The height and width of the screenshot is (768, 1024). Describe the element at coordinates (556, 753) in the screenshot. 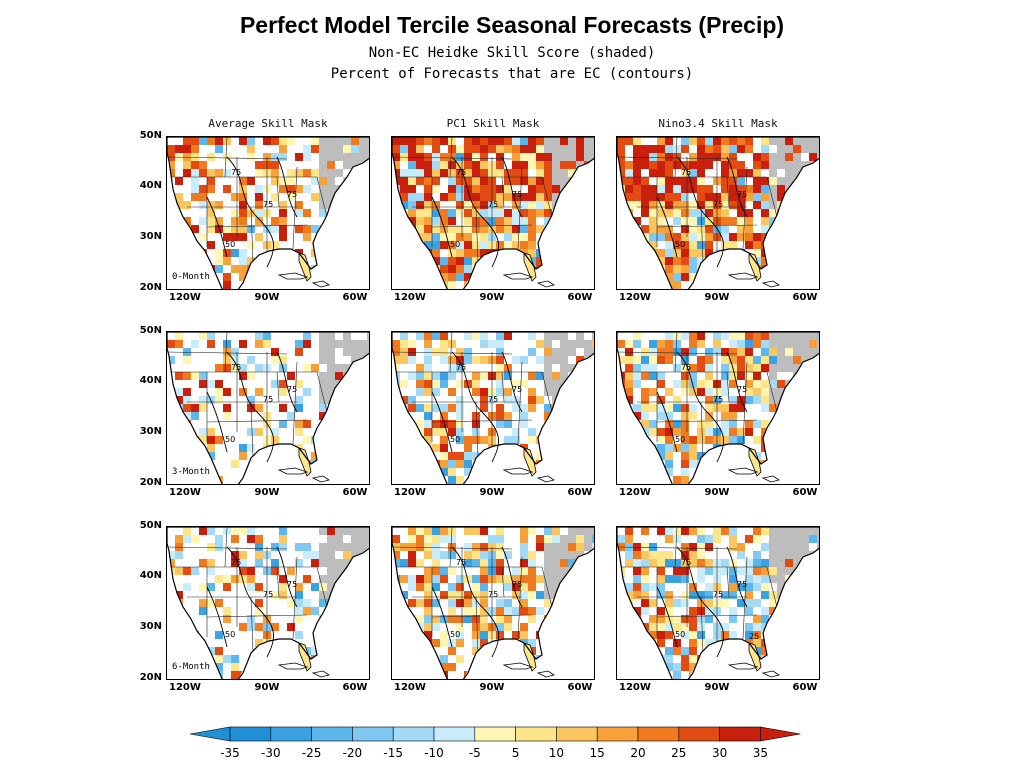

I see `colorbar-tick-label: 10` at that location.